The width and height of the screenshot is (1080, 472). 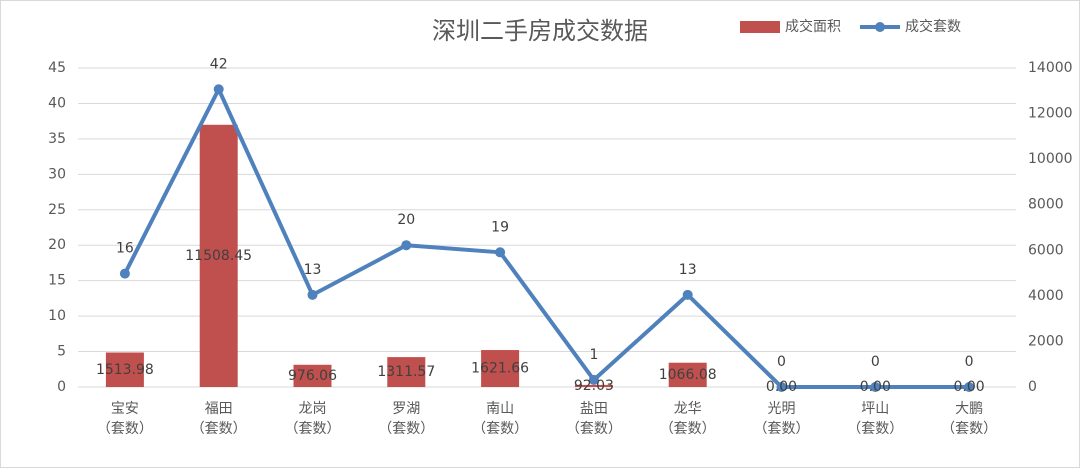 What do you see at coordinates (406, 419) in the screenshot?
I see `x-tick-label: 罗湖（套数）` at bounding box center [406, 419].